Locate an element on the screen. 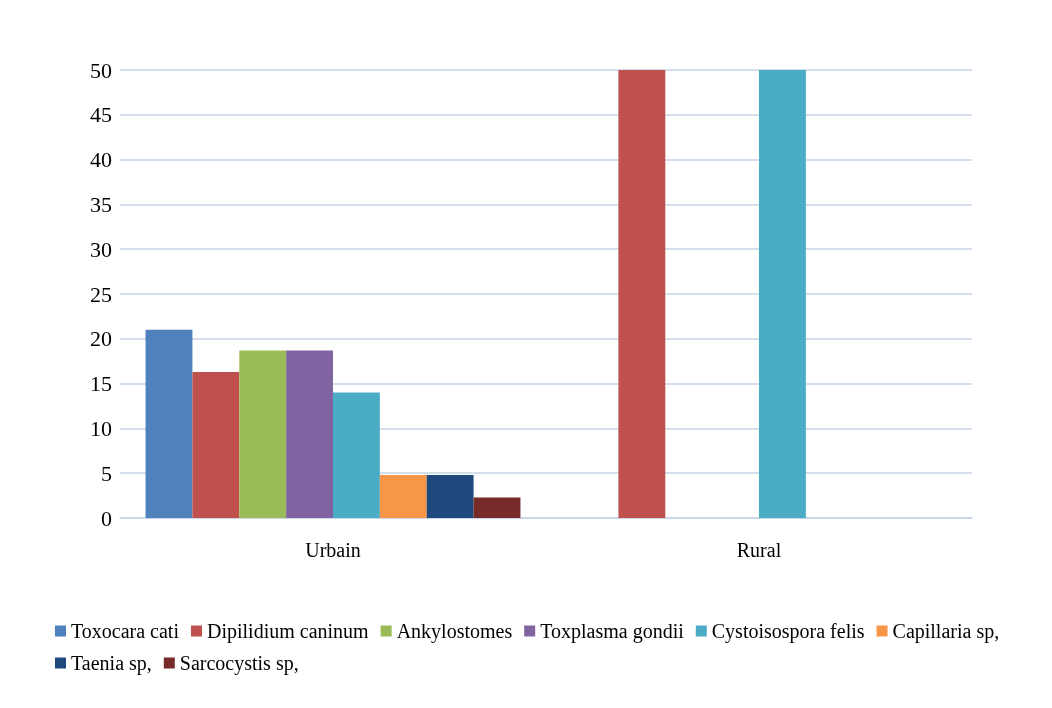 This screenshot has width=1052, height=708. x-tick-label: Urbain is located at coordinates (333, 550).